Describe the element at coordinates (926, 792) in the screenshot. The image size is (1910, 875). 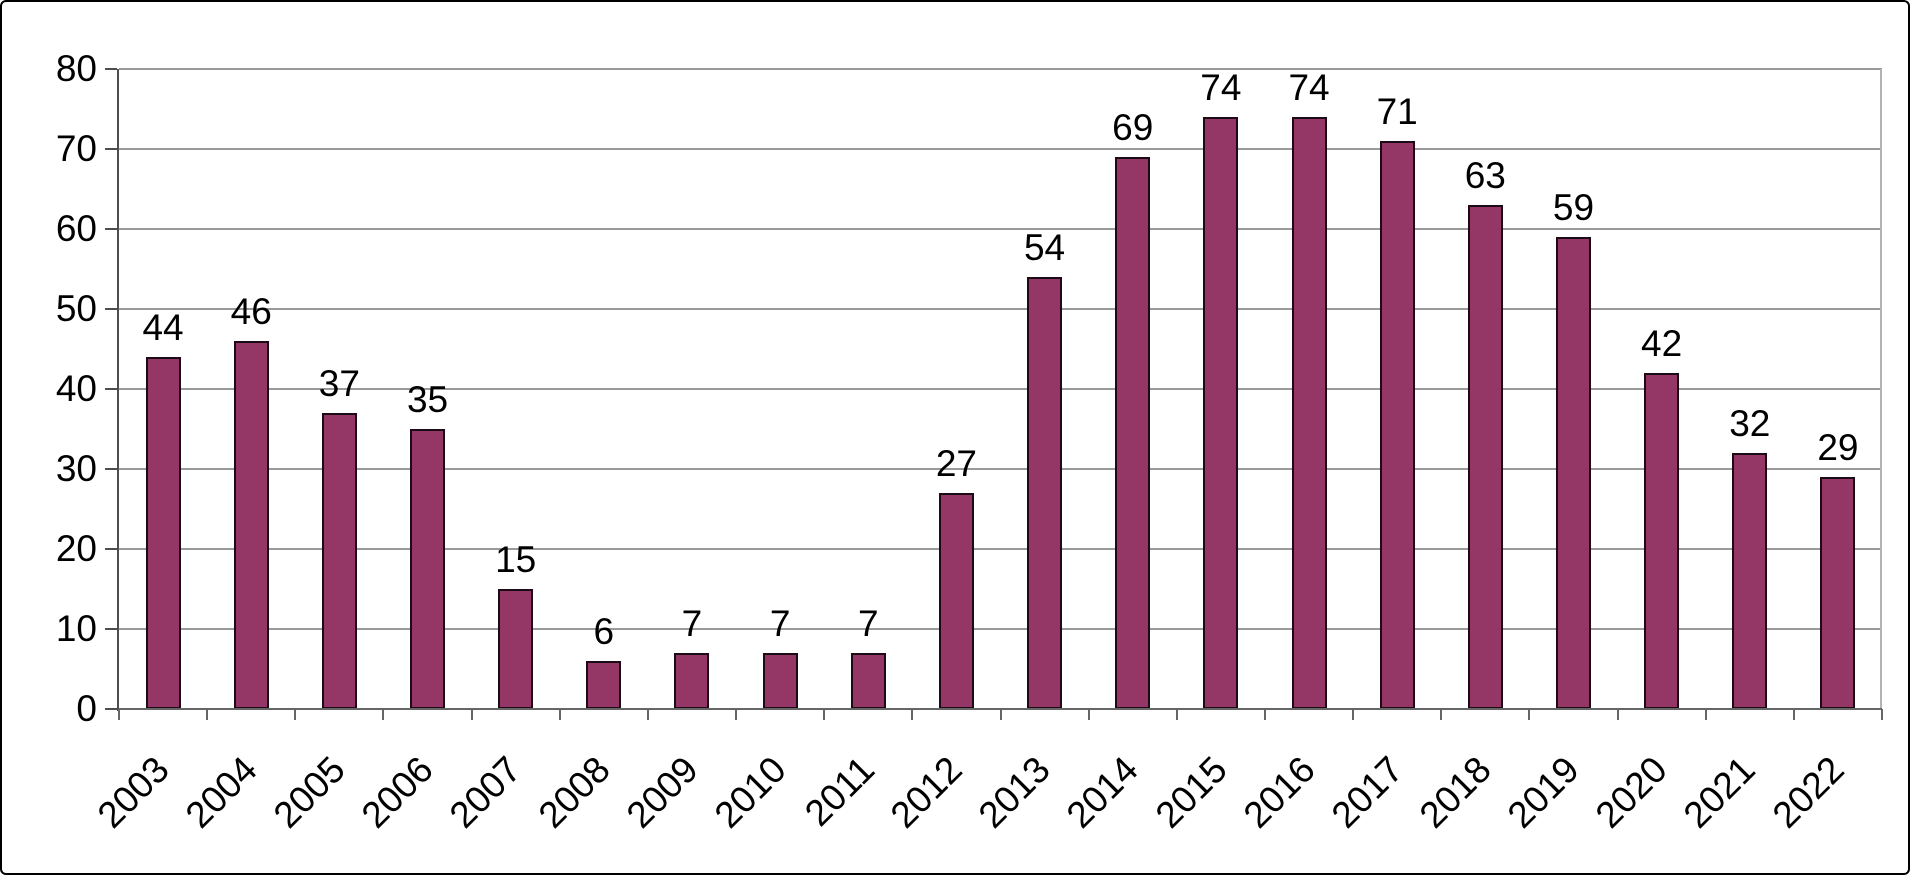
I see `x-axis-label-2012: 2012` at that location.